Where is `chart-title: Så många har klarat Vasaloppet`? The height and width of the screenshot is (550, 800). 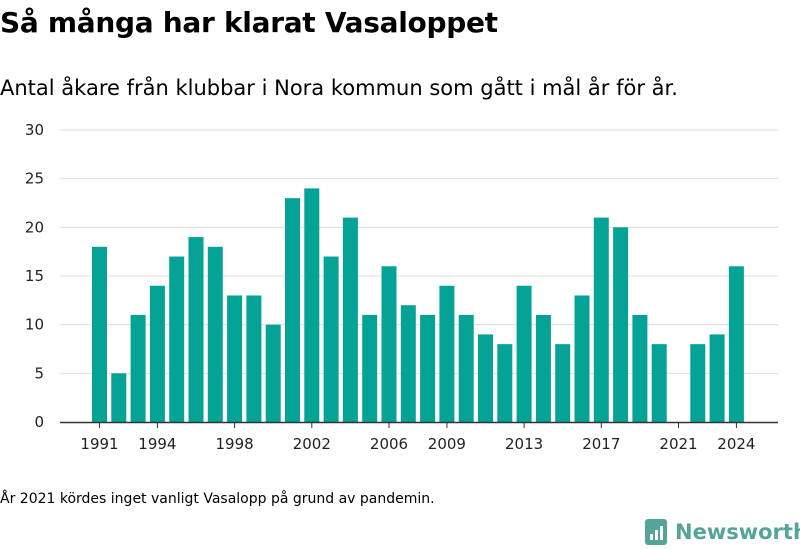 chart-title: Så många har klarat Vasaloppet is located at coordinates (249, 22).